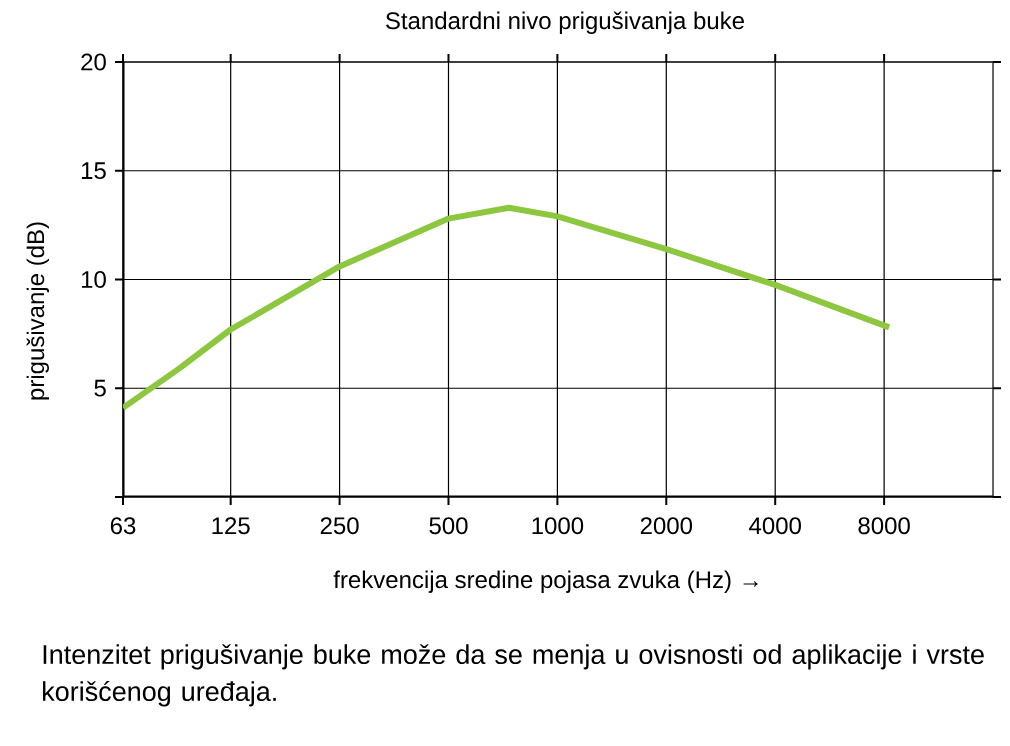 This screenshot has width=1010, height=746. What do you see at coordinates (93, 62) in the screenshot?
I see `y-tick-label: 20` at bounding box center [93, 62].